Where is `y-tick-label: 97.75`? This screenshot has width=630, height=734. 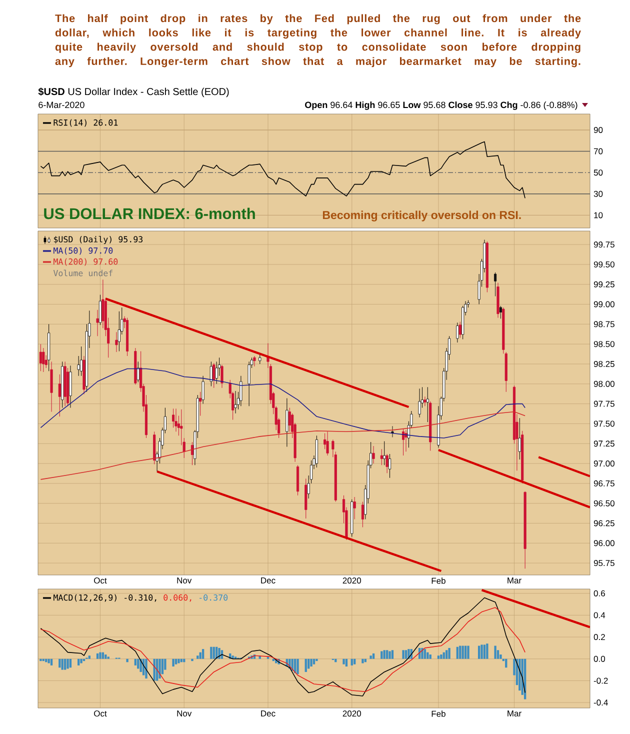 y-tick-label: 97.75 is located at coordinates (604, 403).